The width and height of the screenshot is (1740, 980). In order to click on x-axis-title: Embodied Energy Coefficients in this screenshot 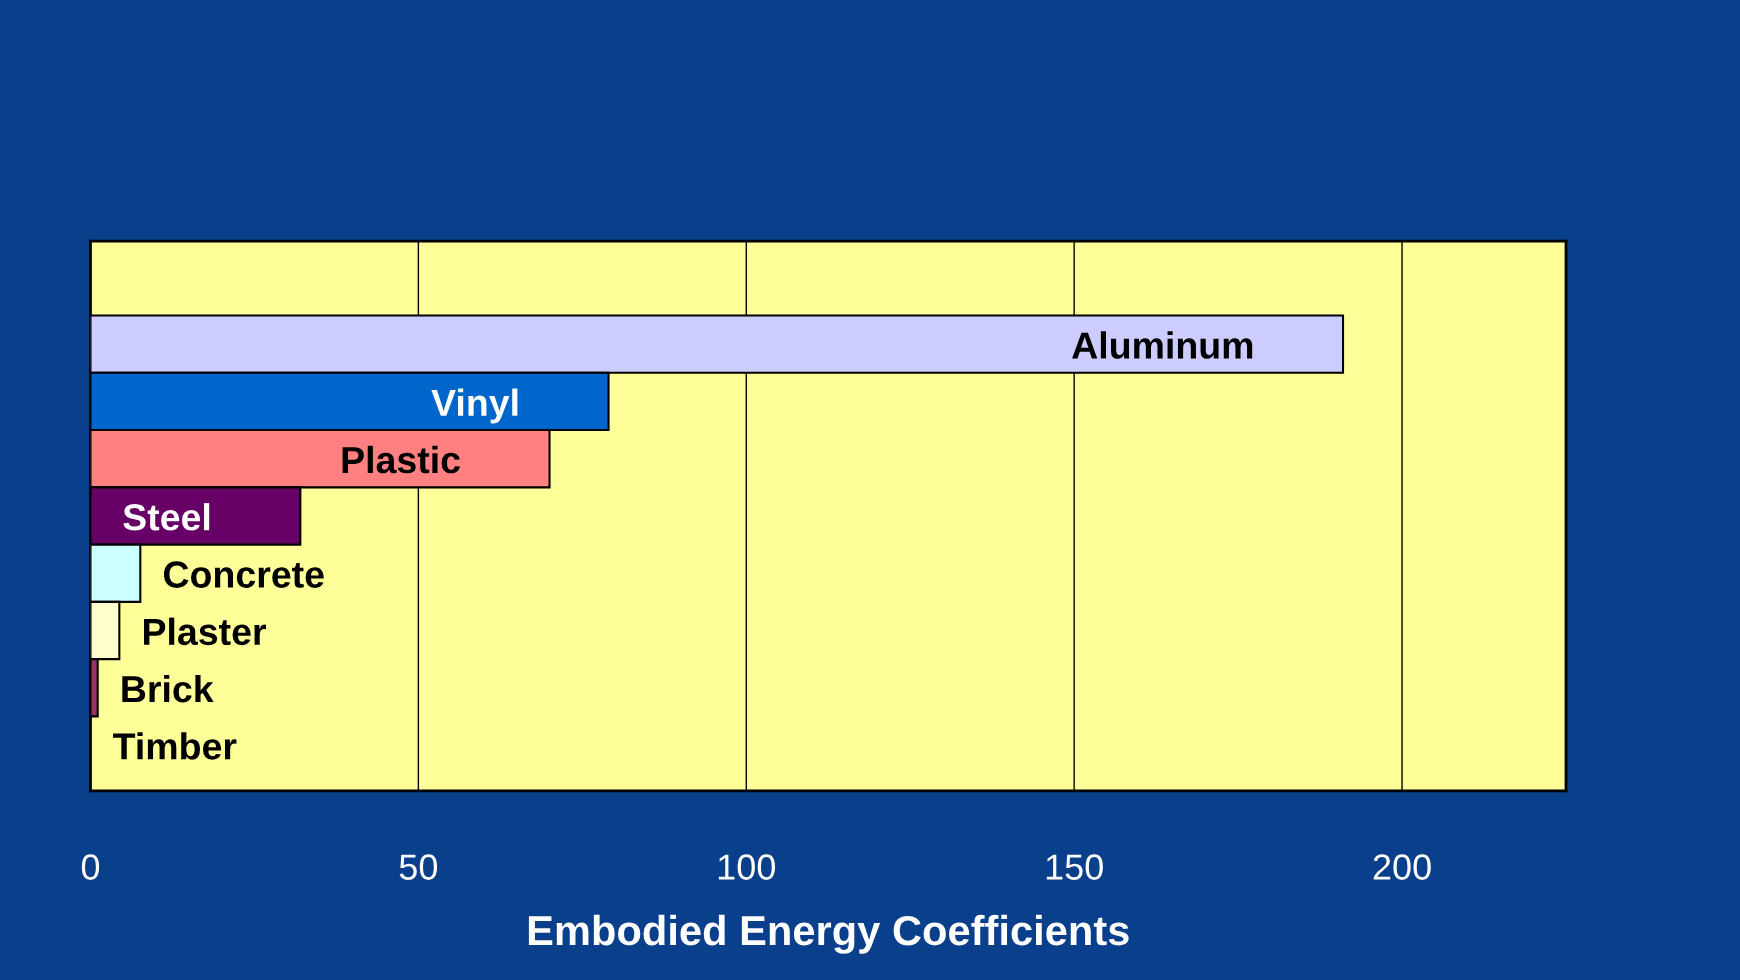, I will do `click(828, 934)`.